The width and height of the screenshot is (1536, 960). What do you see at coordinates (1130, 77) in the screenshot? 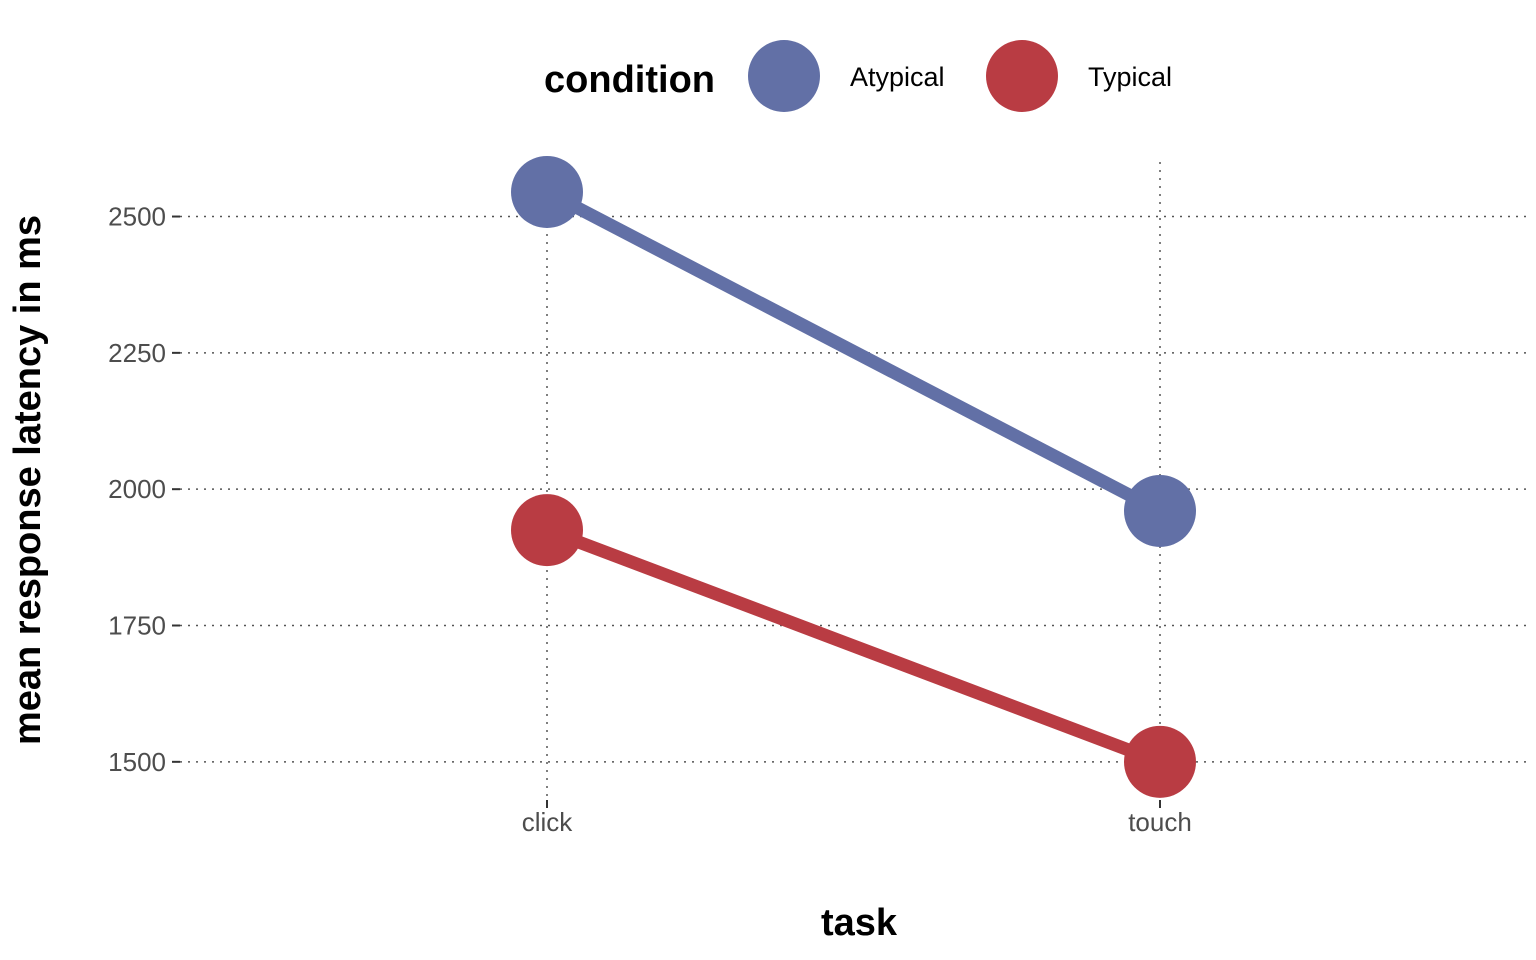
I see `legend-label-typical: Typical` at bounding box center [1130, 77].